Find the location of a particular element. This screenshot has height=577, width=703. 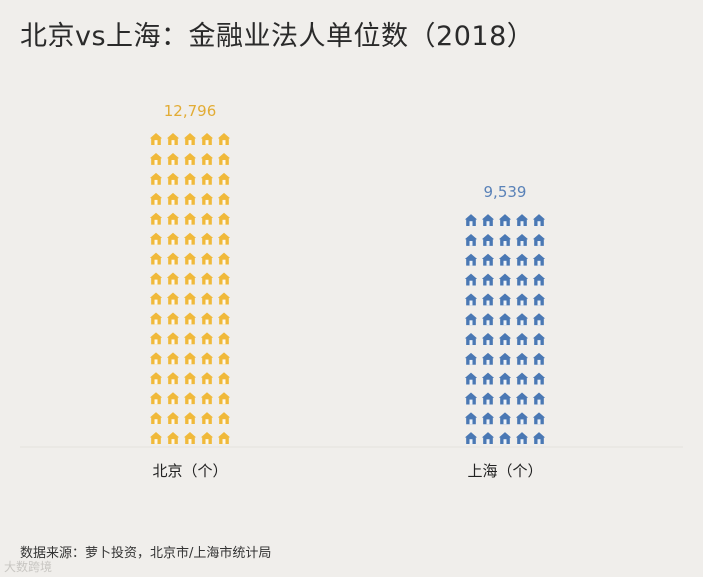

source-note: 数据来源：萝卜投资，北京市/上海市统计局 is located at coordinates (146, 553).